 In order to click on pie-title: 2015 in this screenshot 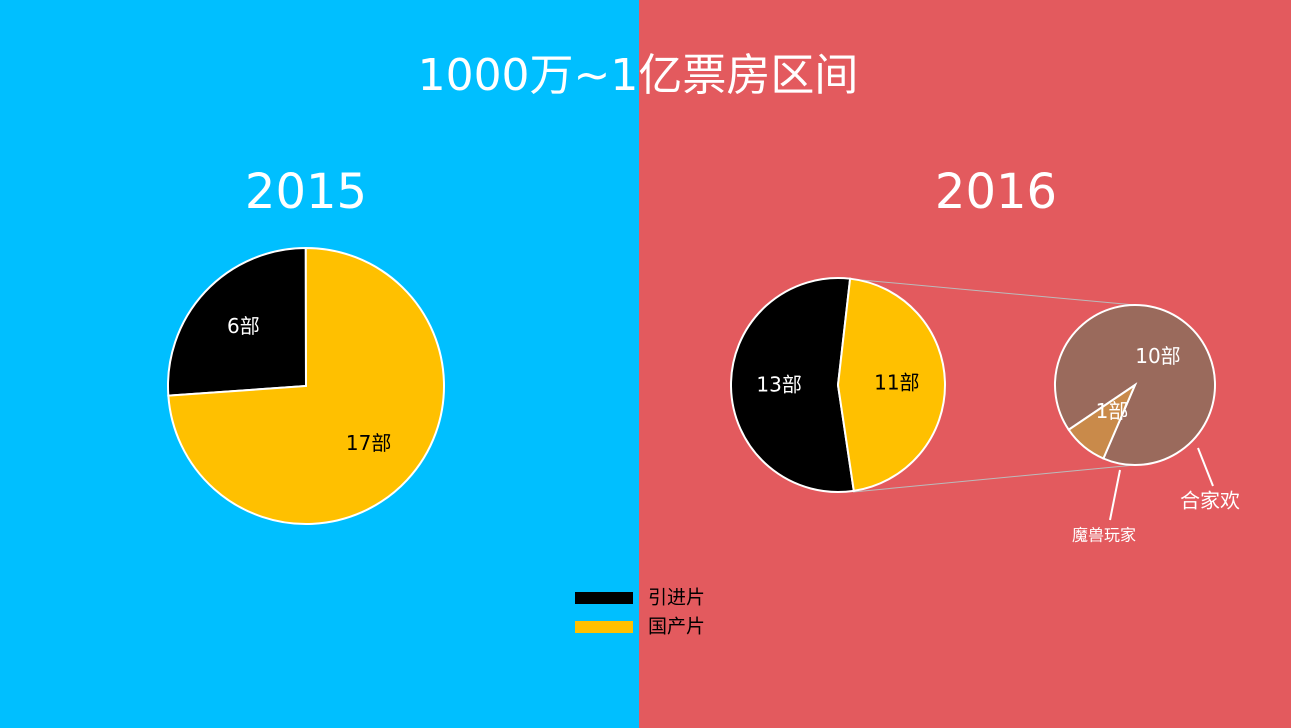, I will do `click(306, 192)`.